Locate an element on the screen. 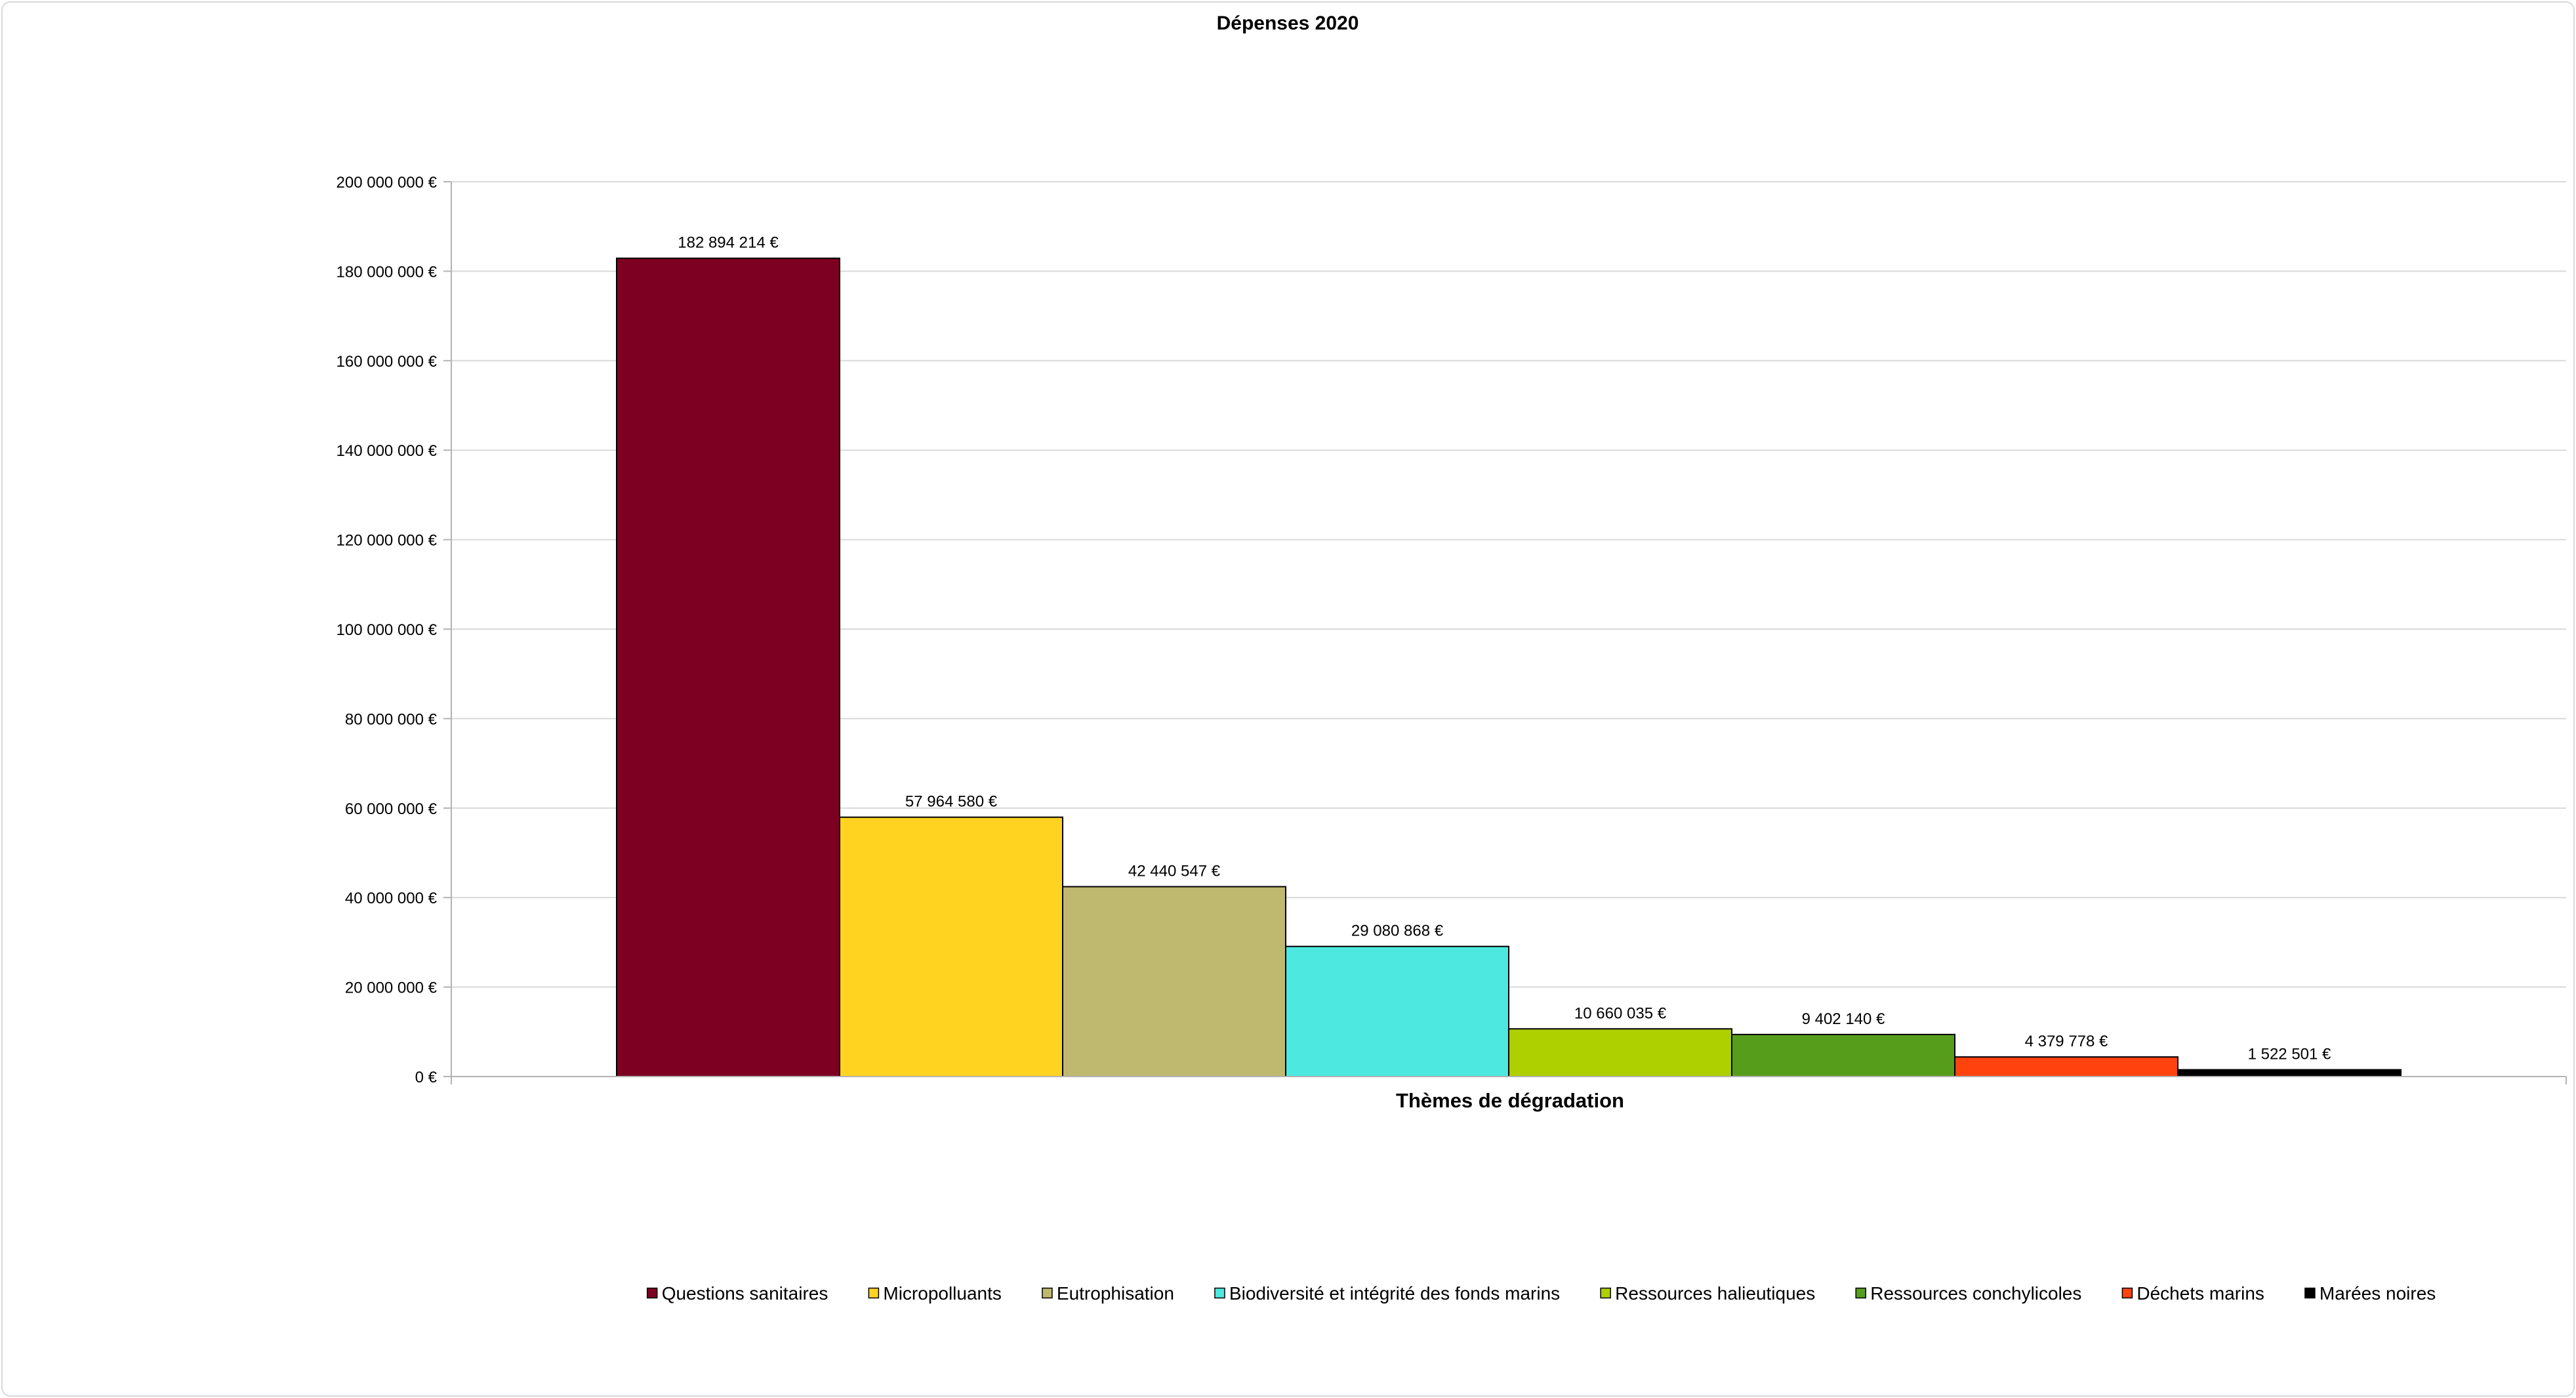  legend-label: Micropolluants is located at coordinates (942, 1293).